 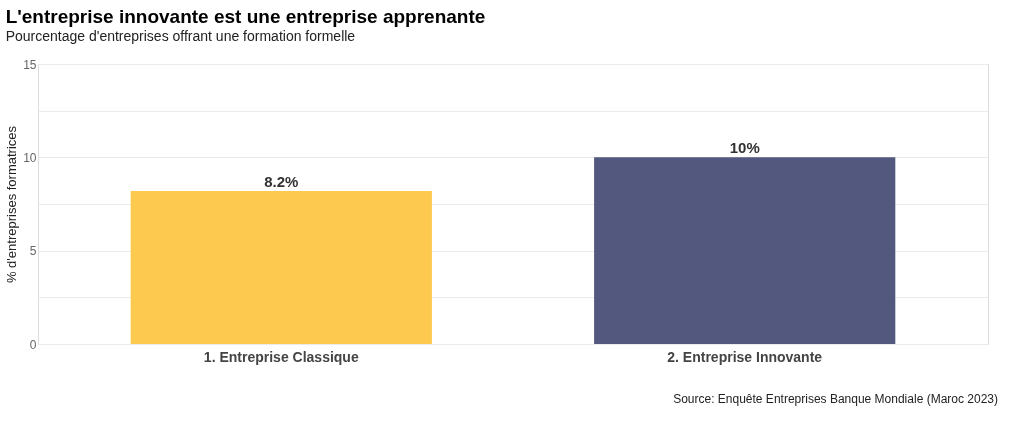 What do you see at coordinates (33, 344) in the screenshot?
I see `y-tick-label: 0` at bounding box center [33, 344].